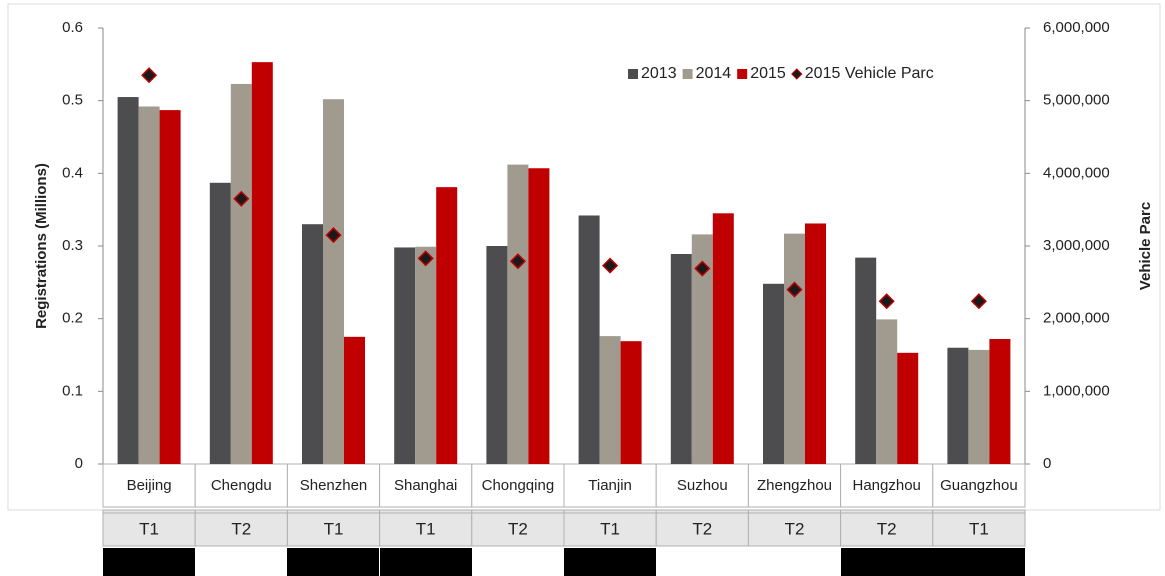 The height and width of the screenshot is (576, 1165). What do you see at coordinates (1076, 27) in the screenshot?
I see `y2-tick-label: 6,000,000` at bounding box center [1076, 27].